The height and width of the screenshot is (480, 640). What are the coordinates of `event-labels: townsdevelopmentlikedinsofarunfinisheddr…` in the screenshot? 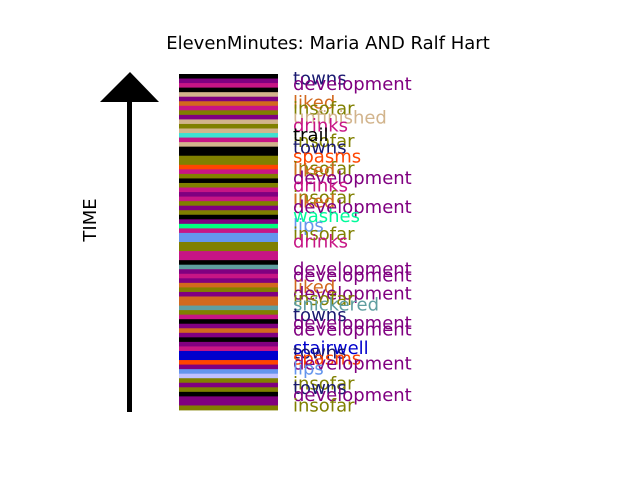 It's located at (352, 242).